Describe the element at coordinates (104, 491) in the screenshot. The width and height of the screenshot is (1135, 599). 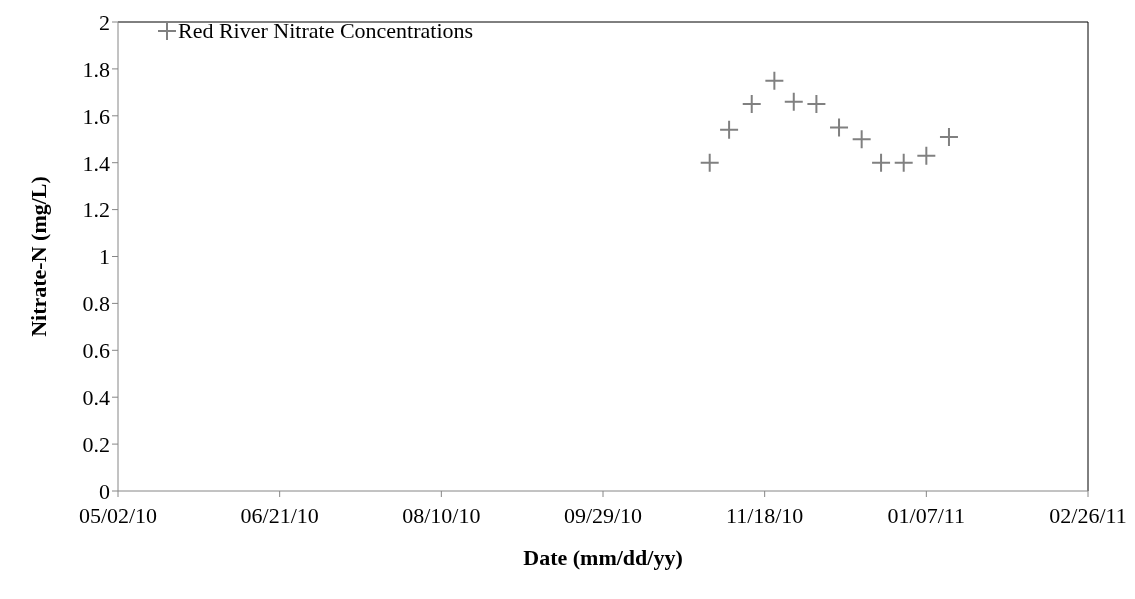
I see `y-tick-label: 0` at that location.